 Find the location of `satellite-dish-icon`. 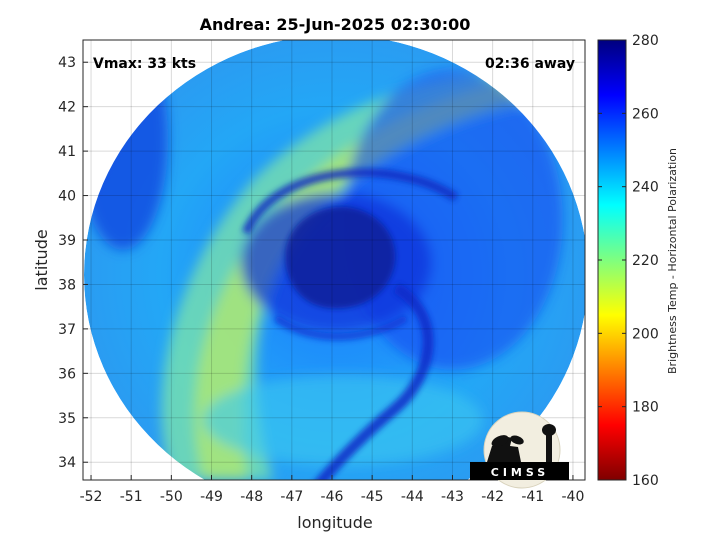

satellite-dish-icon is located at coordinates (504, 449).